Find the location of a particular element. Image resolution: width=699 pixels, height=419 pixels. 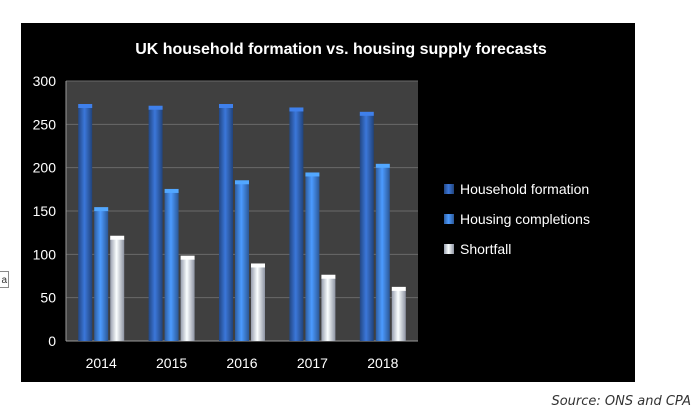

y-tick-label: 300 is located at coordinates (45, 81).